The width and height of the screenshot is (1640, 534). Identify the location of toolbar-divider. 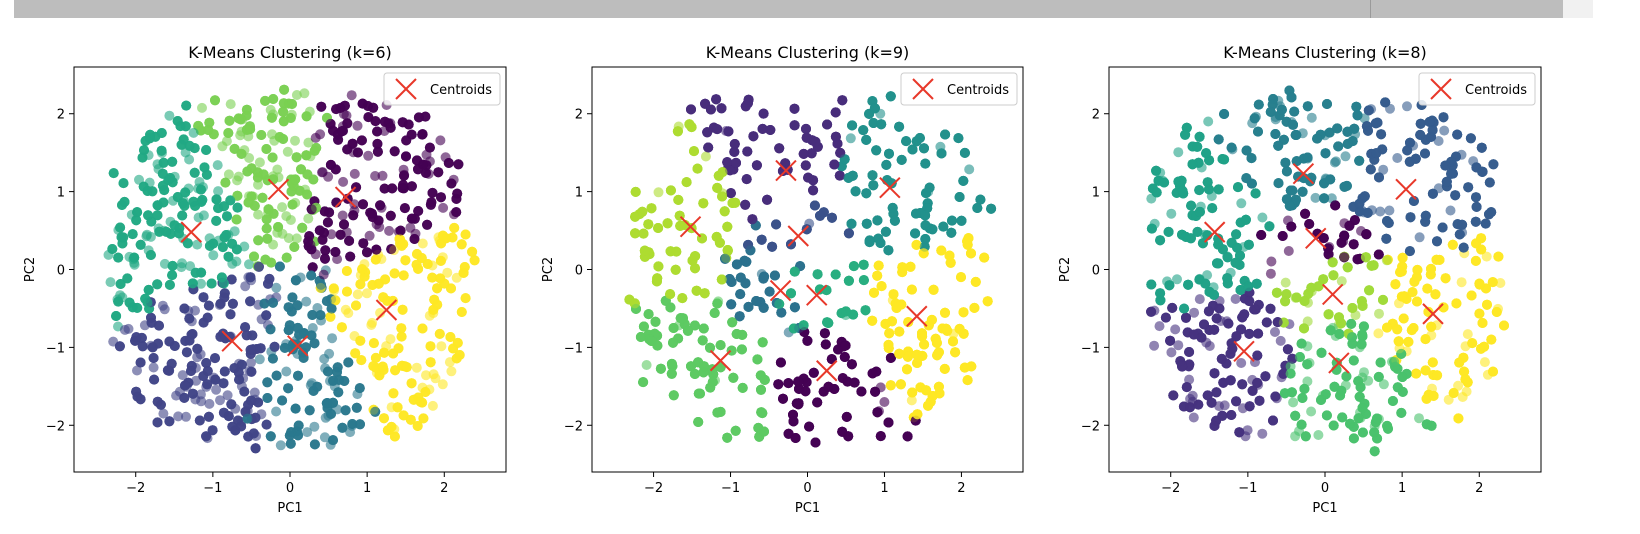
(1370, 9).